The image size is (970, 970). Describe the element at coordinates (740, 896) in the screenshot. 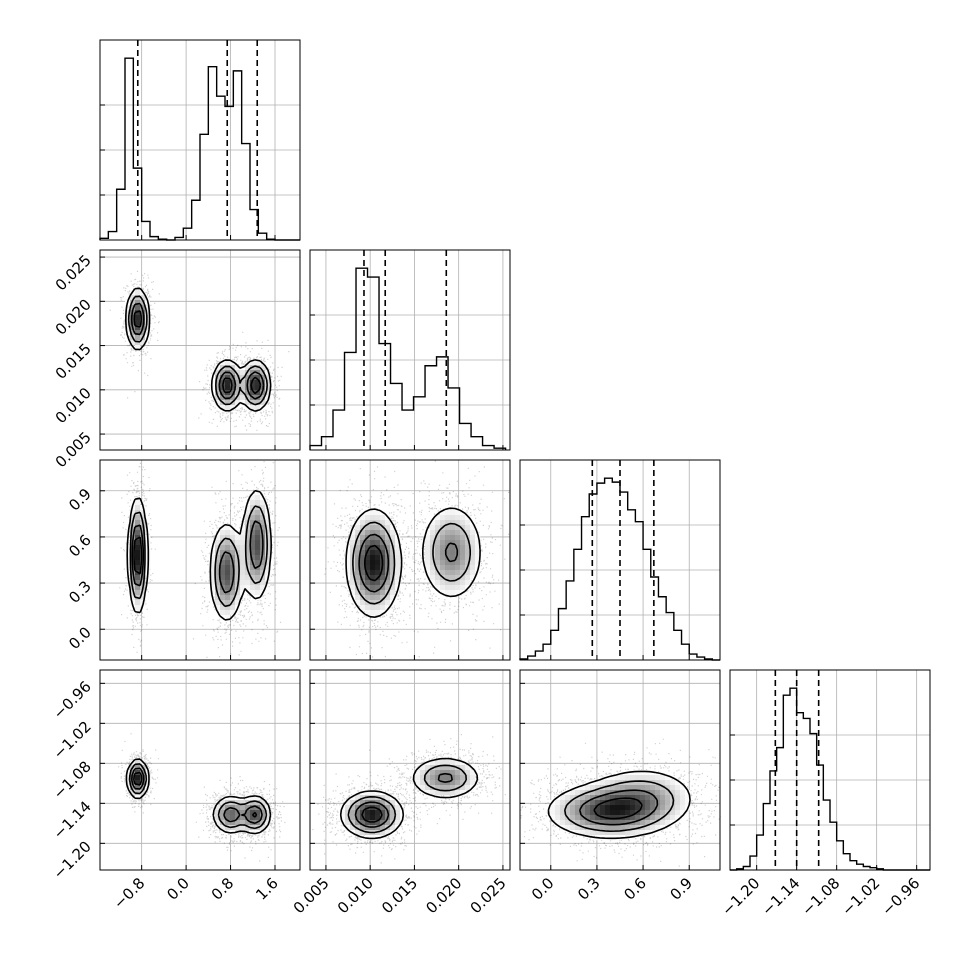

I see `x-tick-label: −1.20` at that location.